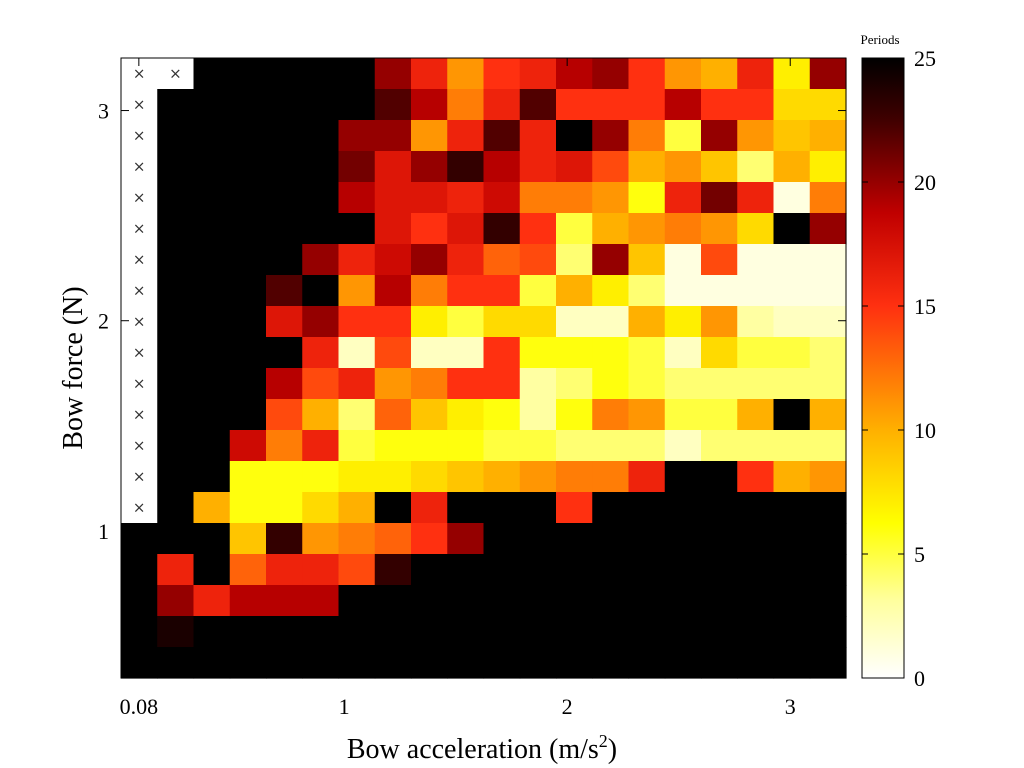  What do you see at coordinates (883, 368) in the screenshot?
I see `colorbar` at bounding box center [883, 368].